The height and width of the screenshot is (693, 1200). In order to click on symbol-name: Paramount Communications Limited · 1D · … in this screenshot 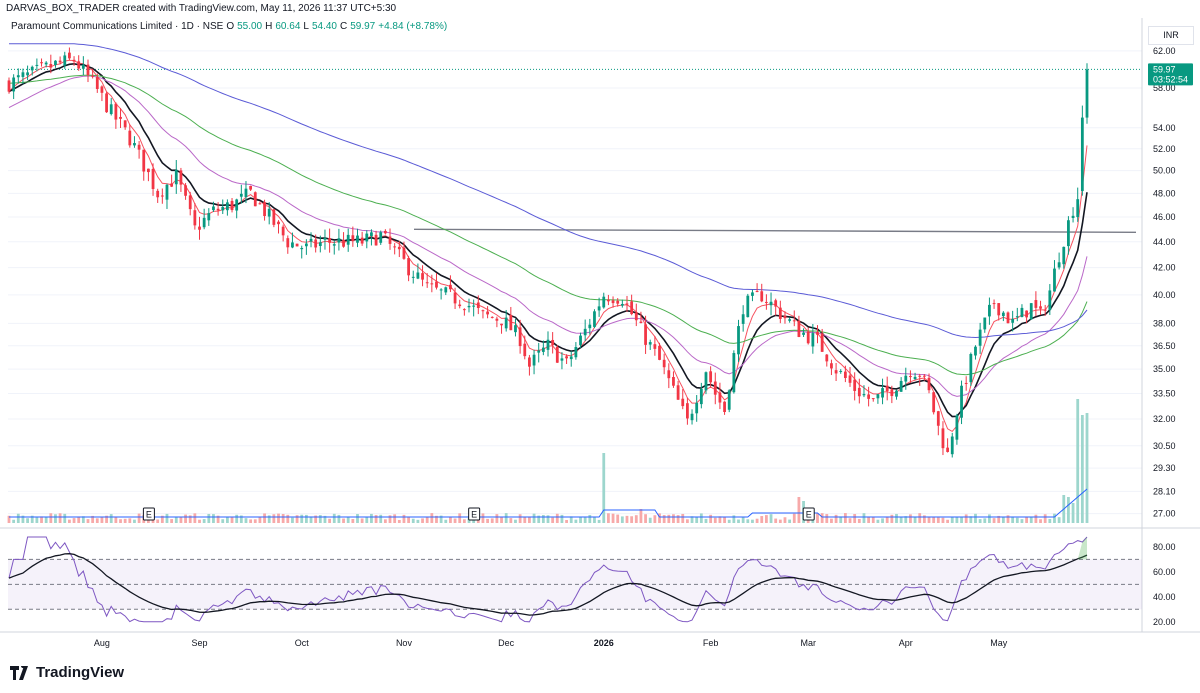, I will do `click(117, 26)`.